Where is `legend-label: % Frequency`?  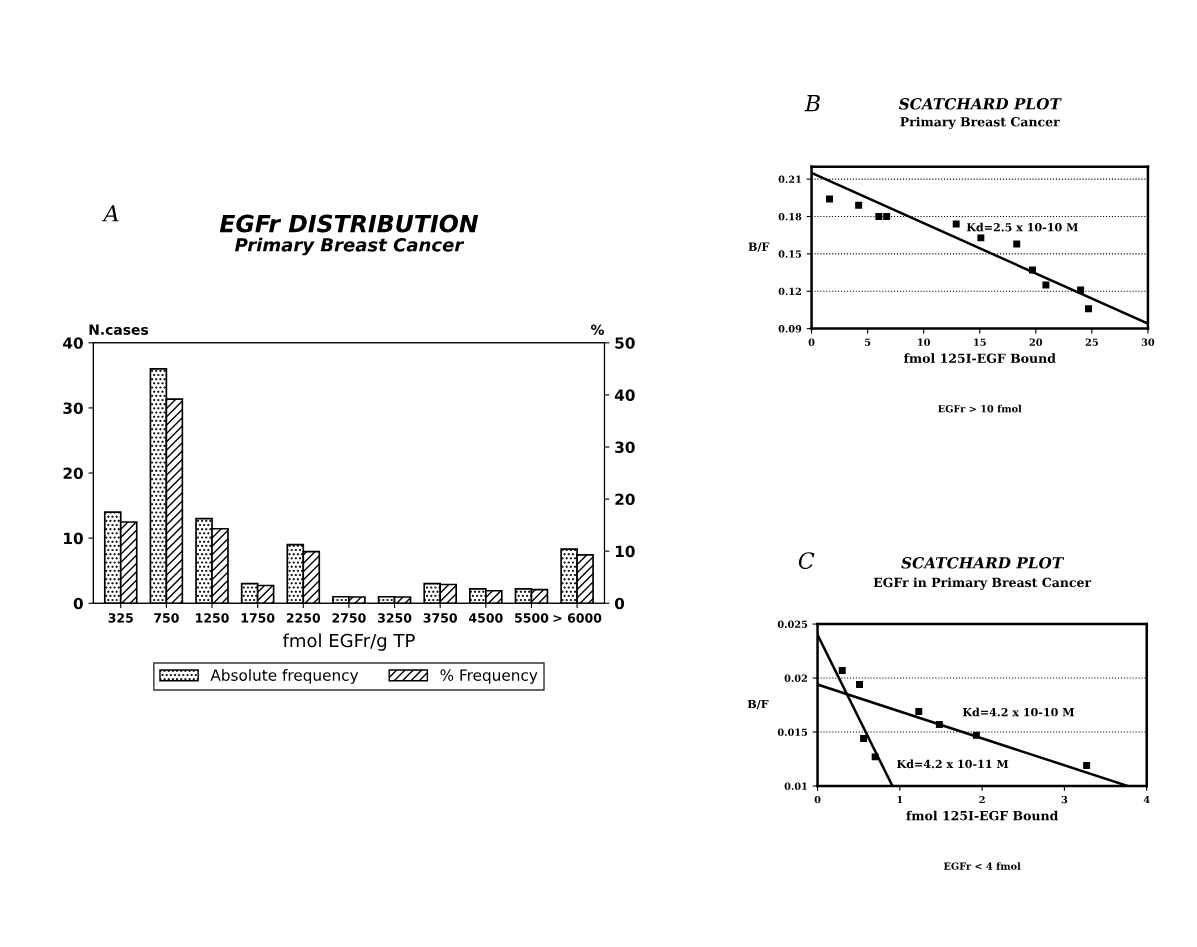 legend-label: % Frequency is located at coordinates (489, 676).